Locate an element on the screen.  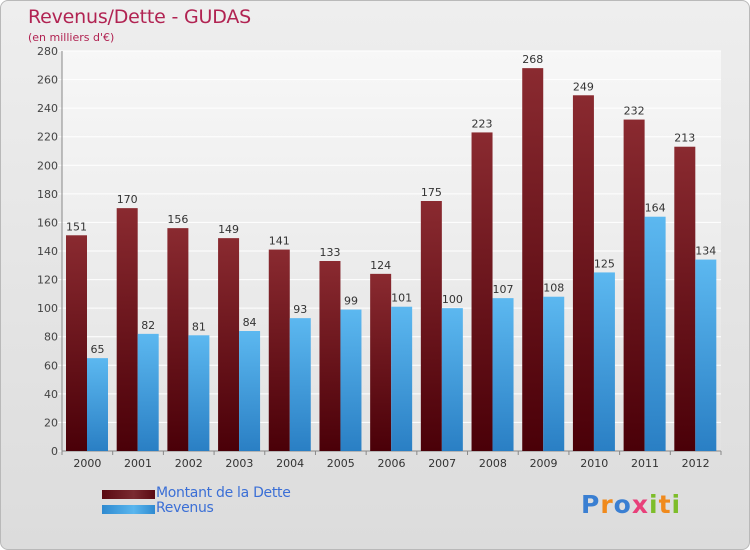
bar-dette-2012 is located at coordinates (685, 298).